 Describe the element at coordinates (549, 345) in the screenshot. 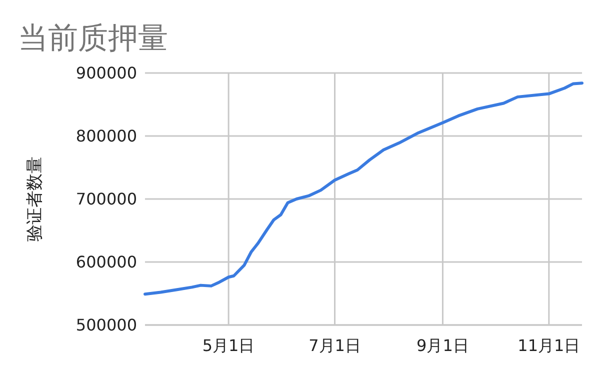

I see `x-tick-label: 11月1日` at that location.